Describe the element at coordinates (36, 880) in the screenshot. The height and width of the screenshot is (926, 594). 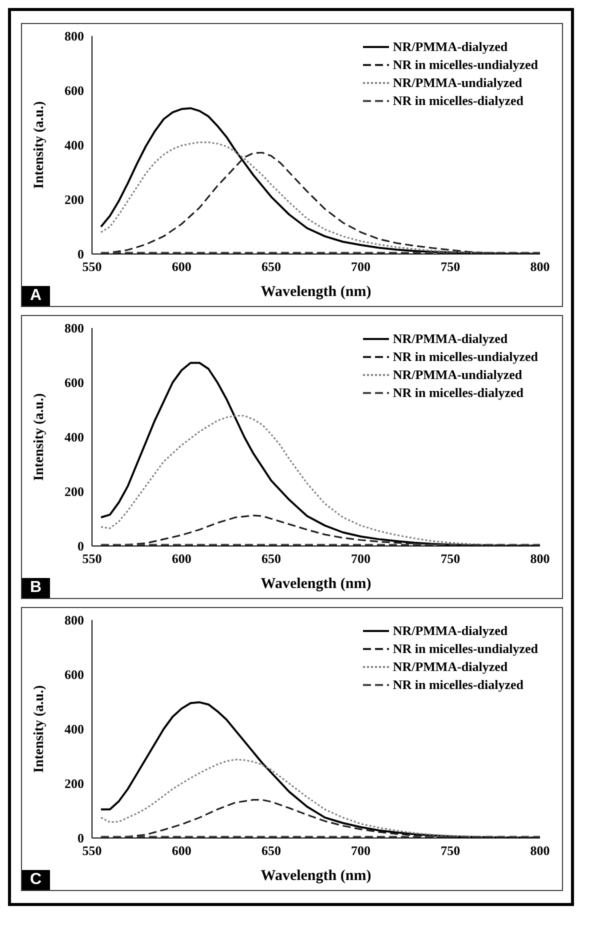
I see `text: C` at that location.